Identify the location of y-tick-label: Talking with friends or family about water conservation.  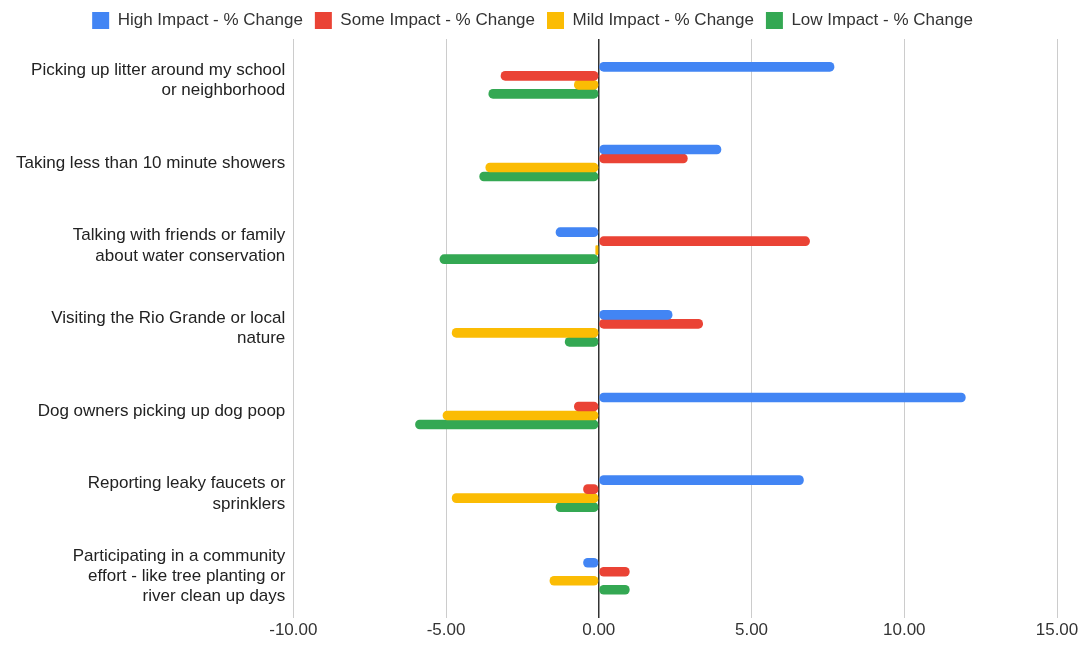
(179, 245).